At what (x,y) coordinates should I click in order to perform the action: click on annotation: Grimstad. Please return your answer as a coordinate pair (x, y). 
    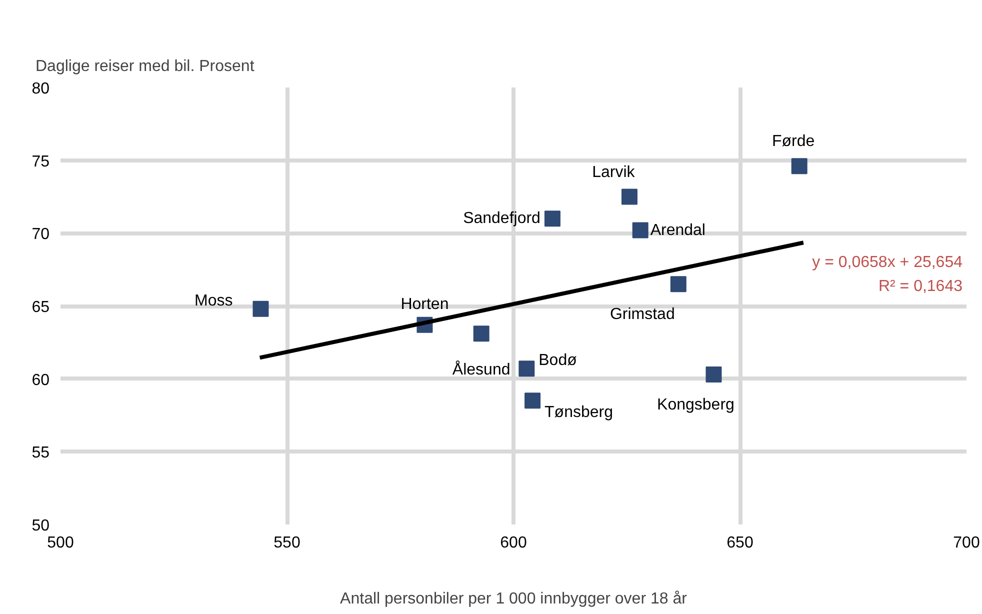
    Looking at the image, I should click on (642, 315).